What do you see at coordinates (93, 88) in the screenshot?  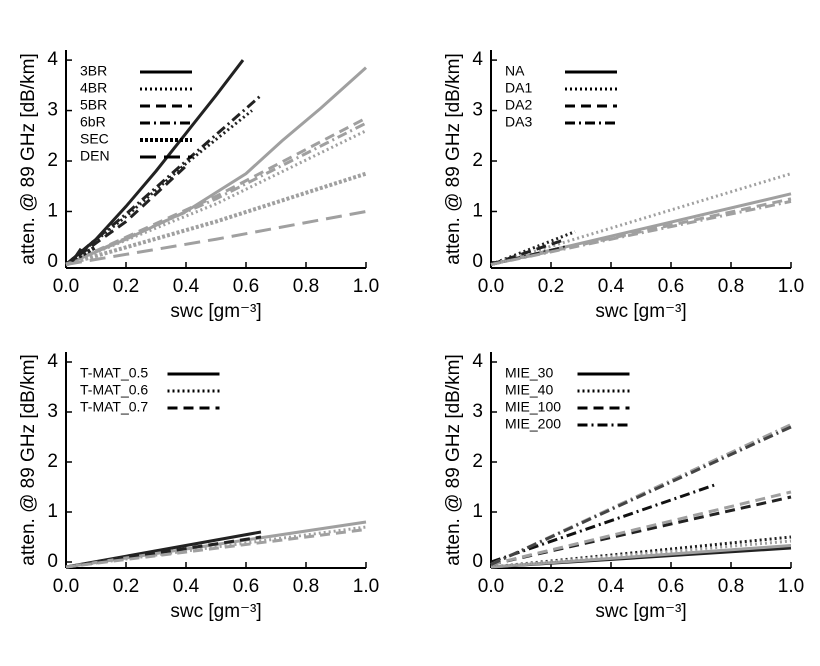 I see `legend-label: 4BR` at bounding box center [93, 88].